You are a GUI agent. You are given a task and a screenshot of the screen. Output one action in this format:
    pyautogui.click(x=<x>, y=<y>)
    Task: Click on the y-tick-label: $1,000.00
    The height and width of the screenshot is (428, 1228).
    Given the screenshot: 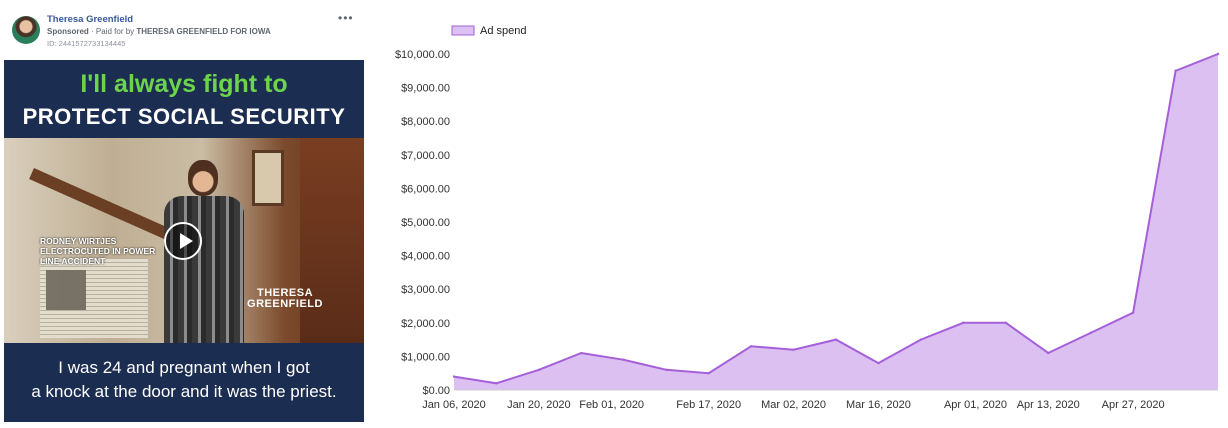 What is the action you would take?
    pyautogui.click(x=425, y=357)
    